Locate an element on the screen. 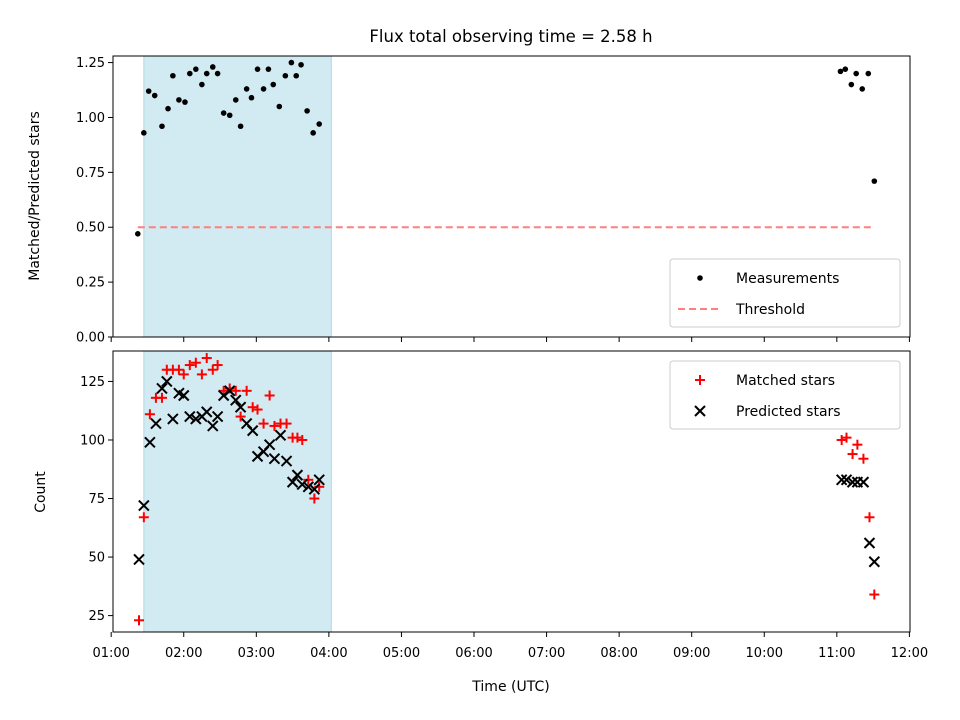 The image size is (960, 720). x-tick-label: 02:00 is located at coordinates (183, 653).